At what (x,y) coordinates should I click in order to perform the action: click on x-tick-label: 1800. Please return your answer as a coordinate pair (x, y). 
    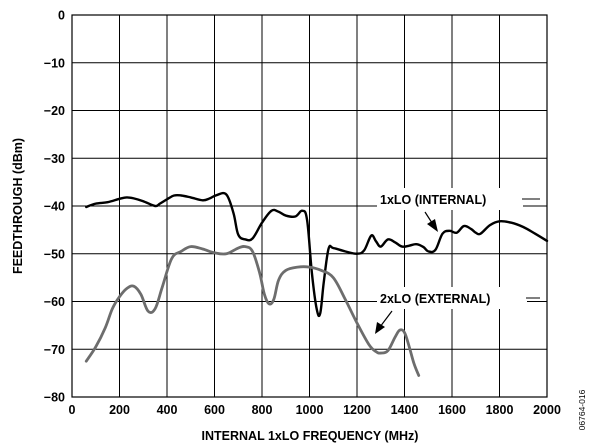
    Looking at the image, I should click on (500, 410).